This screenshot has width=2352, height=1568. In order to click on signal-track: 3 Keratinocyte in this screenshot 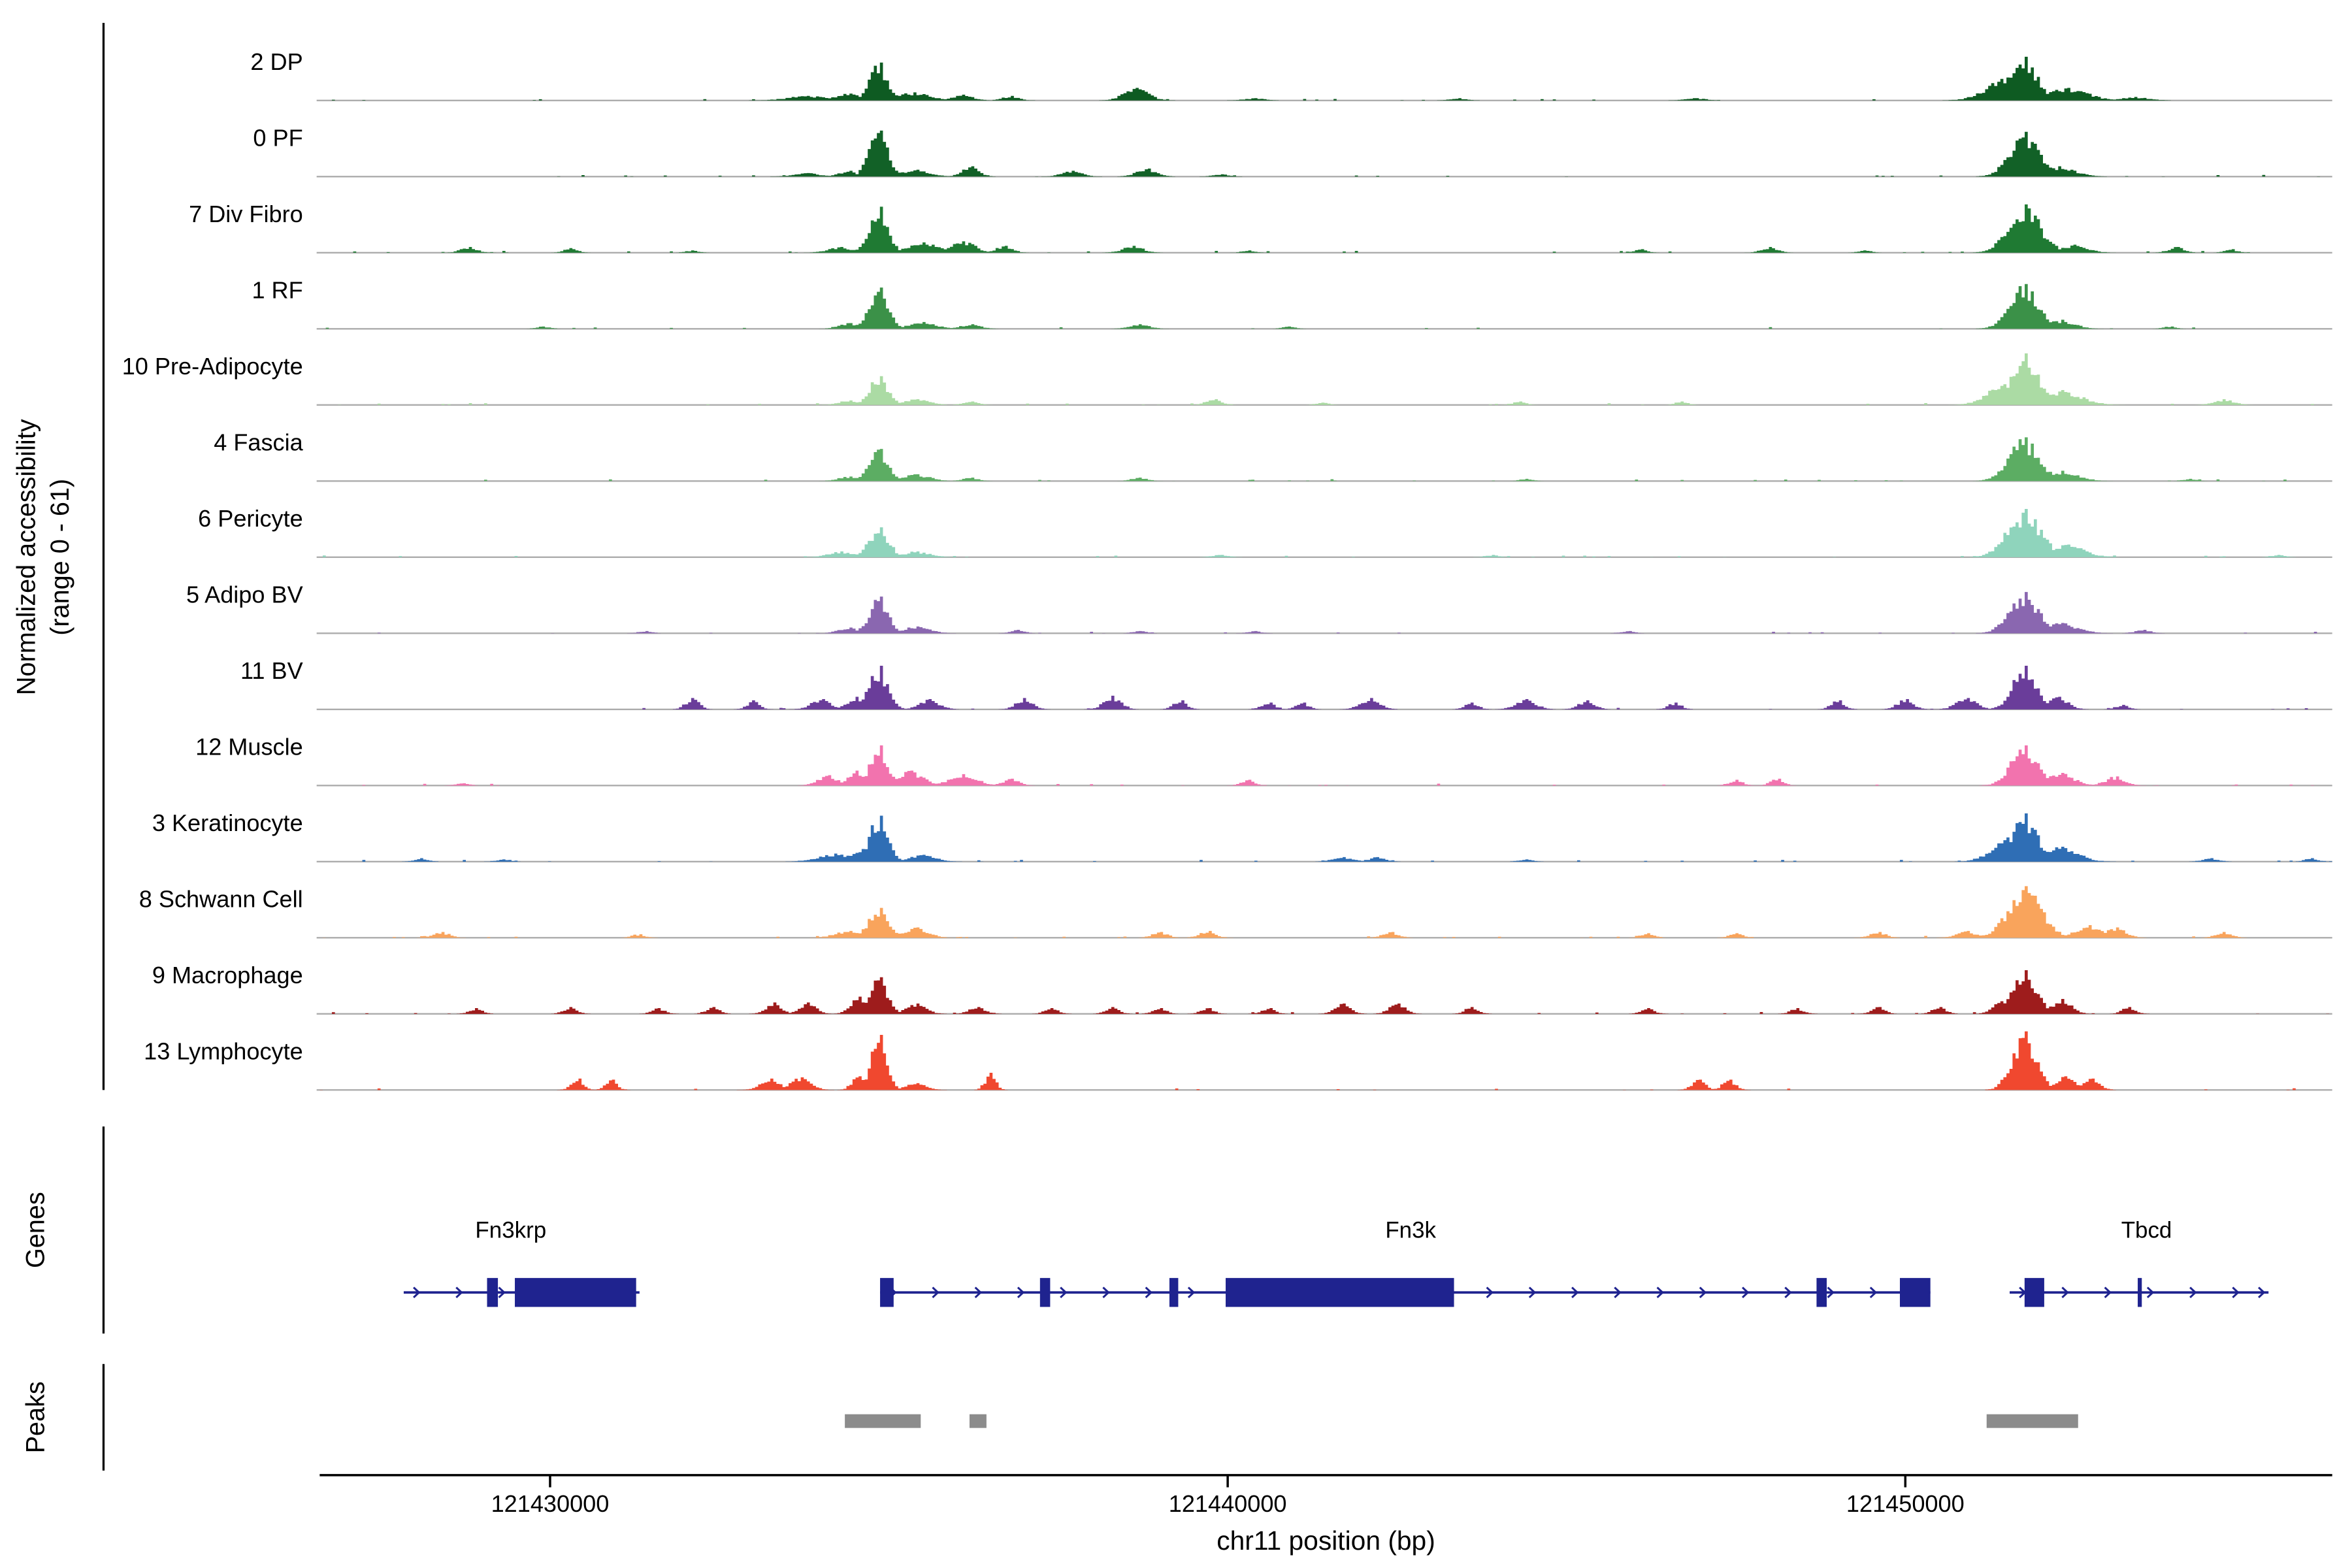, I will do `click(1242, 835)`.